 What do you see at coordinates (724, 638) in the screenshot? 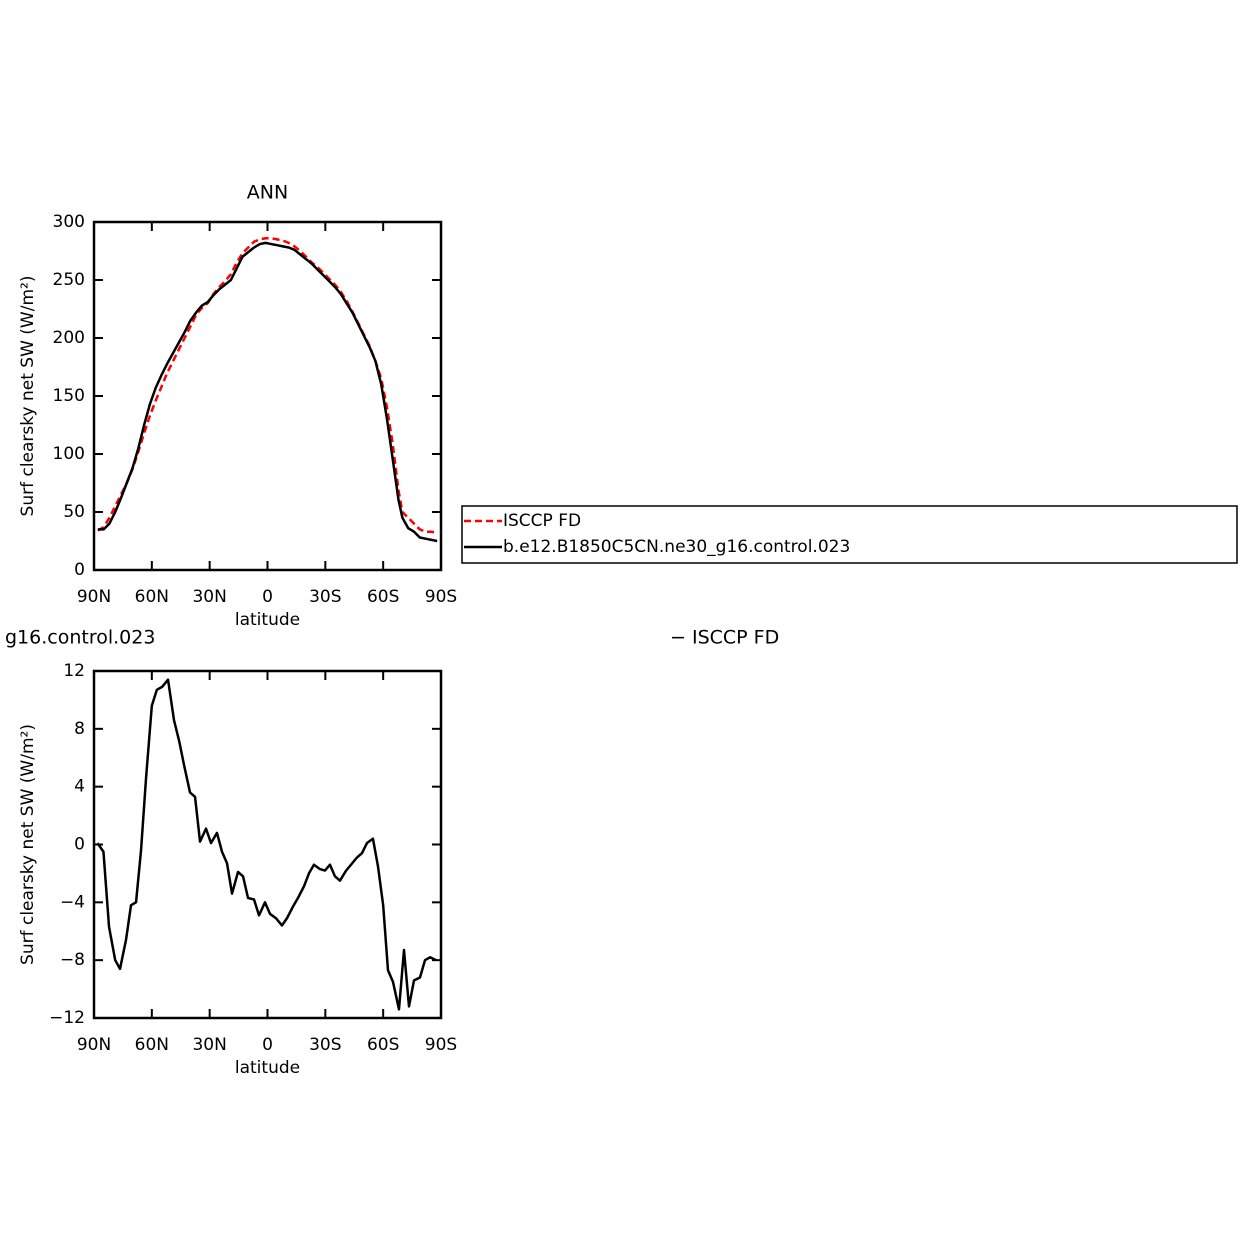
I see `chart-title: − ISCCP FD` at bounding box center [724, 638].